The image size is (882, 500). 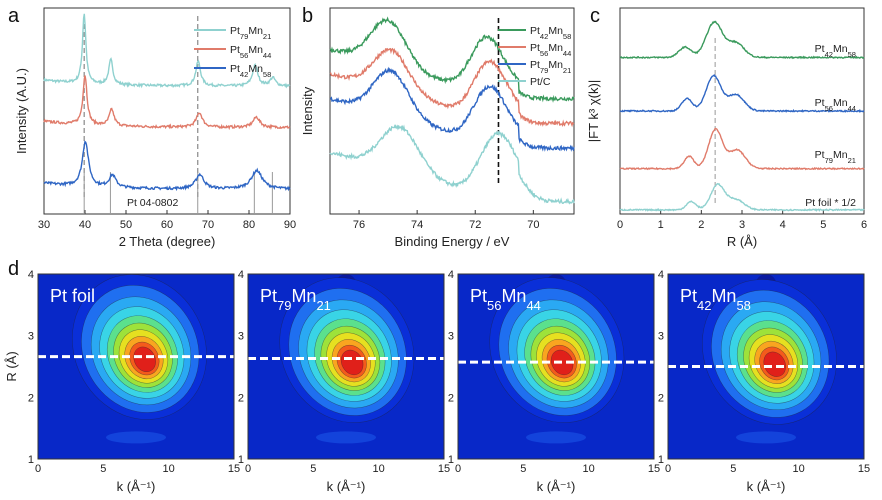 I want to click on x-tick-label-c-5: 5, so click(x=823, y=225).